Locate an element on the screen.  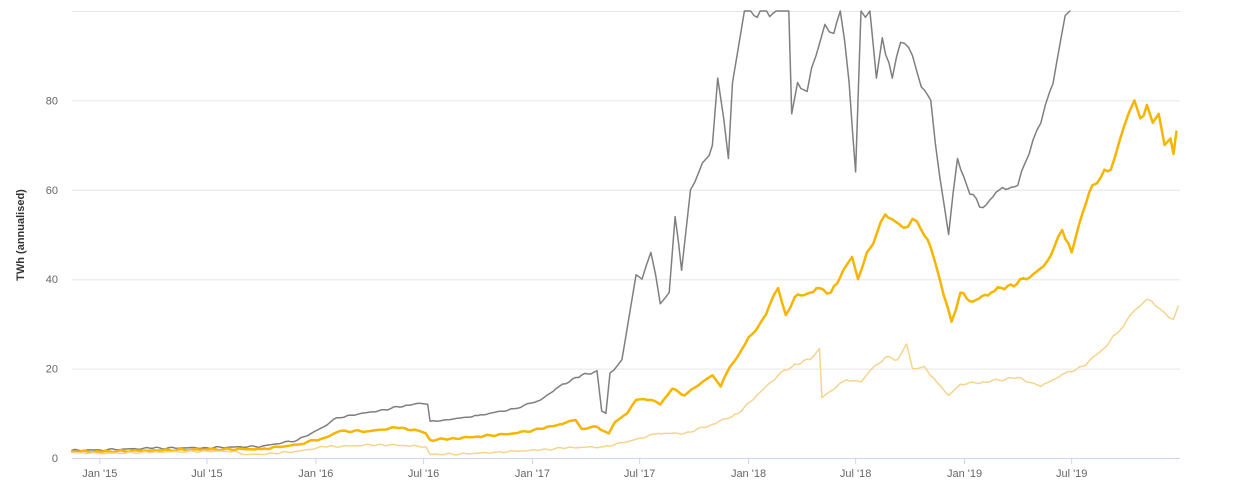
y-axis-label: TWh (annualised) is located at coordinates (21, 235).